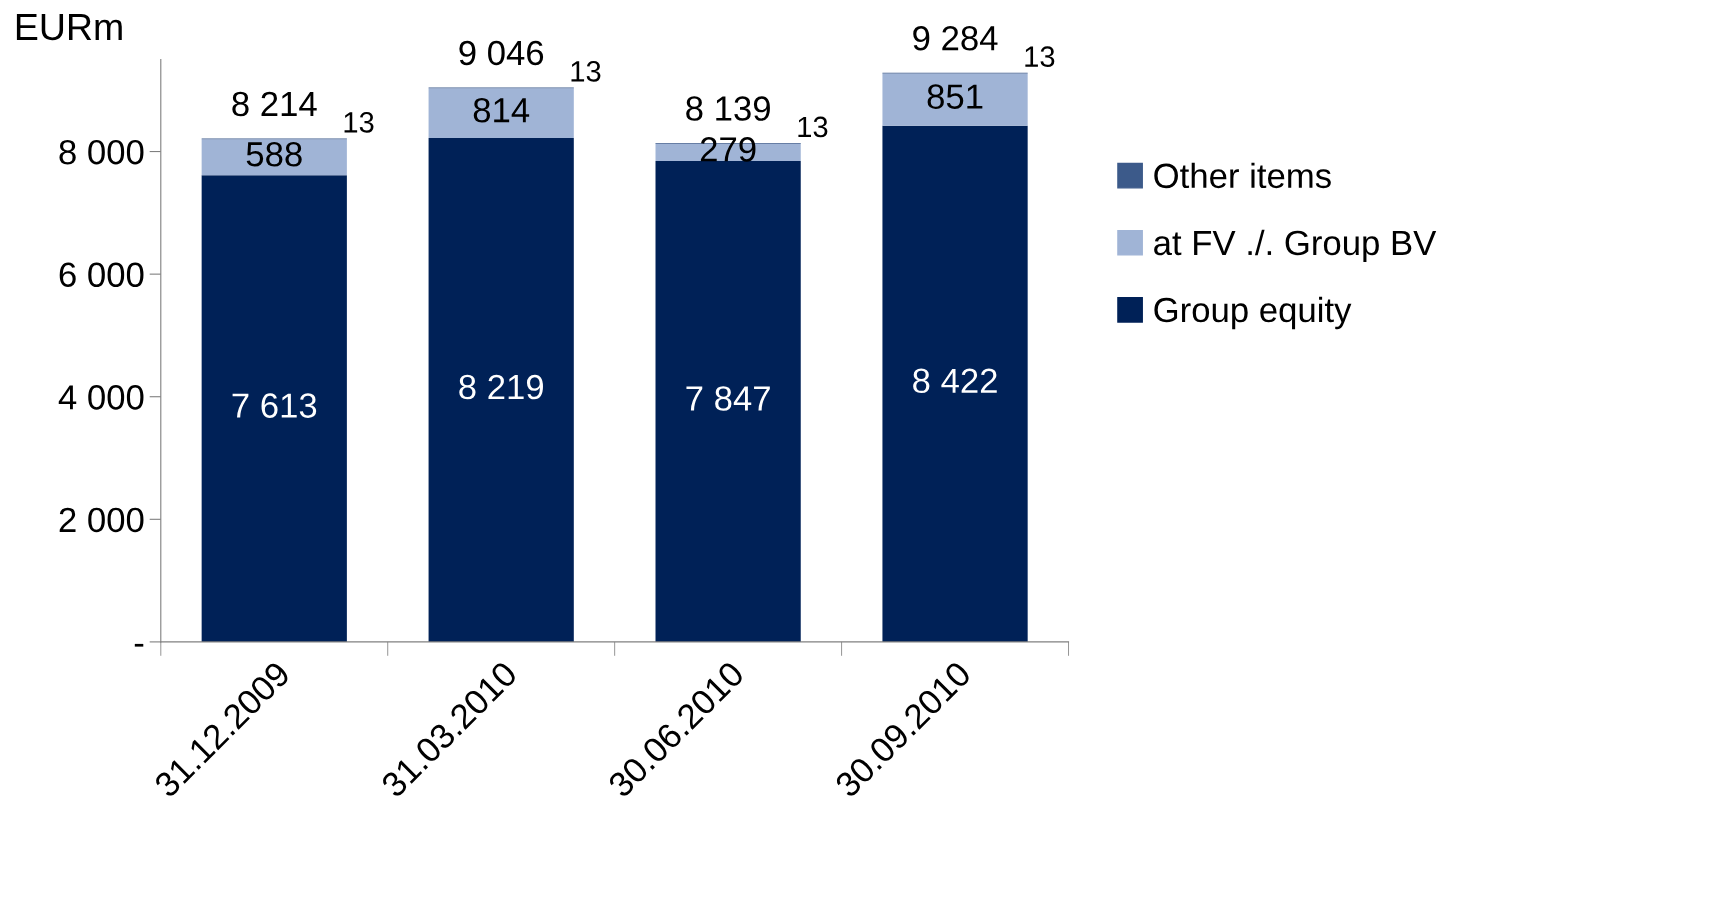 This screenshot has height=917, width=1729. What do you see at coordinates (955, 96) in the screenshot?
I see `data-label: 851` at bounding box center [955, 96].